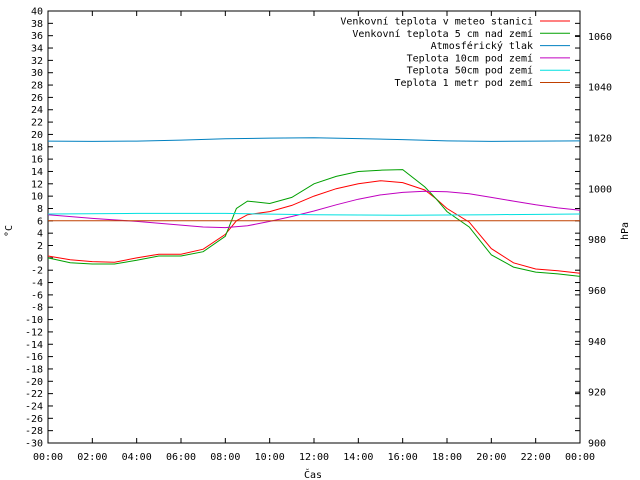 The width and height of the screenshot is (640, 480). What do you see at coordinates (37, 36) in the screenshot?
I see `left-tick-label: 36` at bounding box center [37, 36].